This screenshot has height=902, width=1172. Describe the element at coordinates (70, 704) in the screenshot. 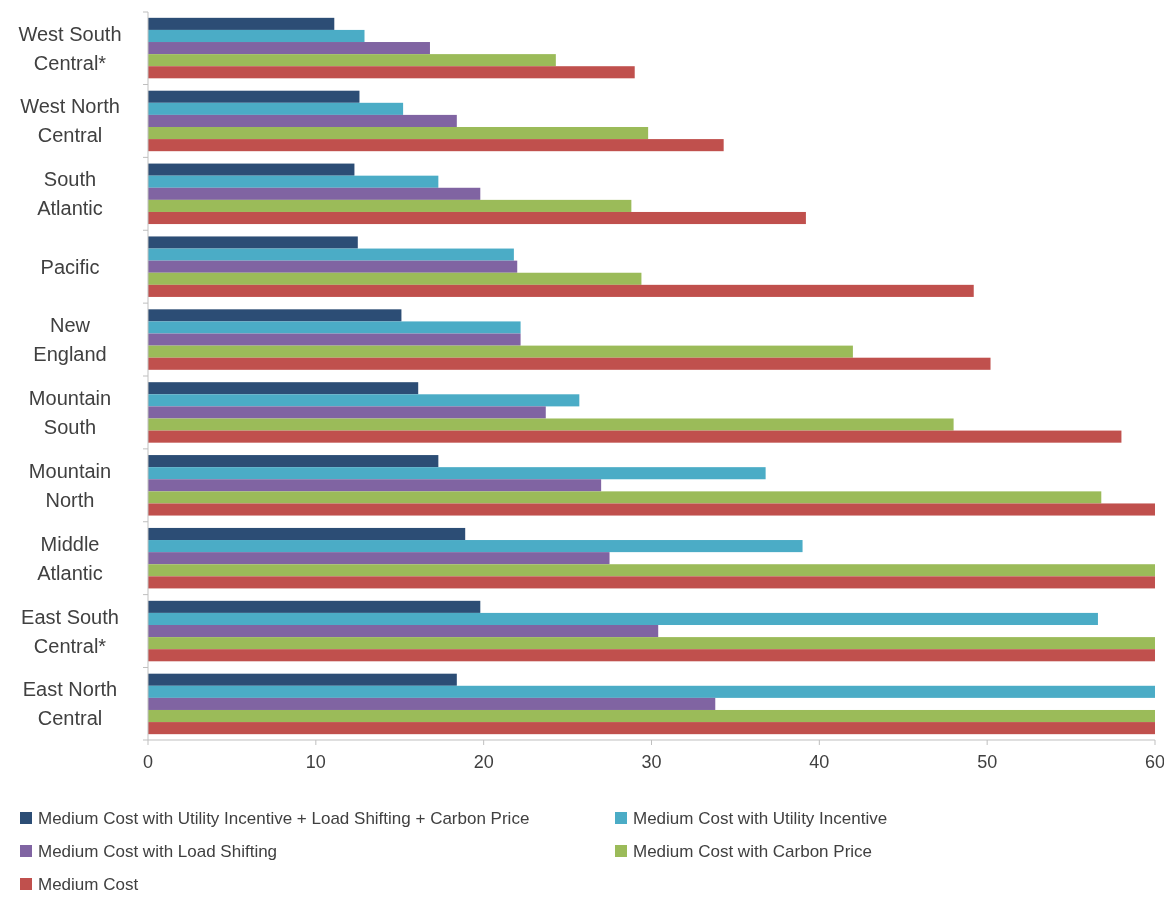

I see `y-tick-label: East North Central` at that location.